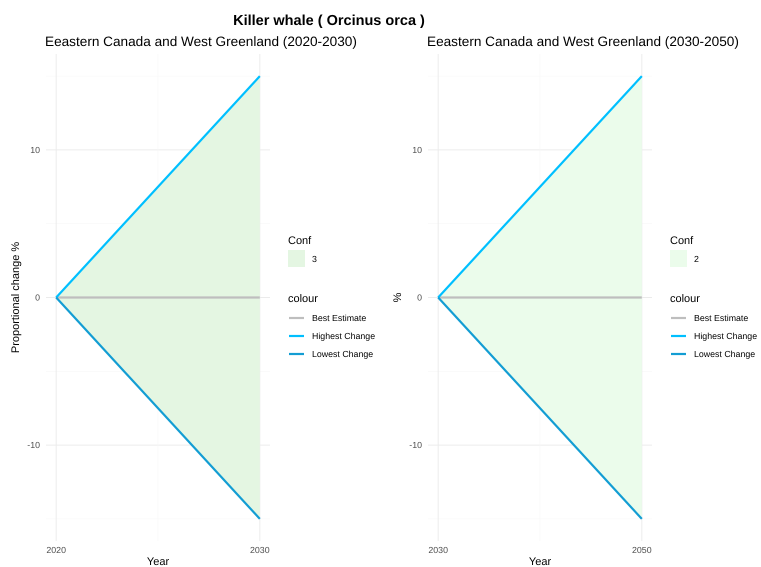  Describe the element at coordinates (696, 259) in the screenshot. I see `legend-label: 2` at that location.